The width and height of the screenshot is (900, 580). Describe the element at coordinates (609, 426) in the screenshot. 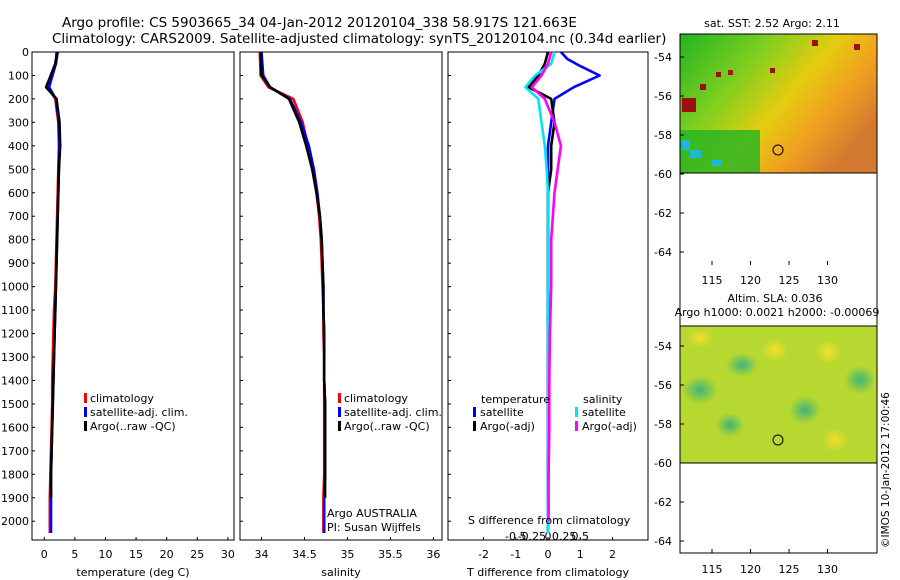

I see `legend-sal-argo: Argo(-adj)` at that location.